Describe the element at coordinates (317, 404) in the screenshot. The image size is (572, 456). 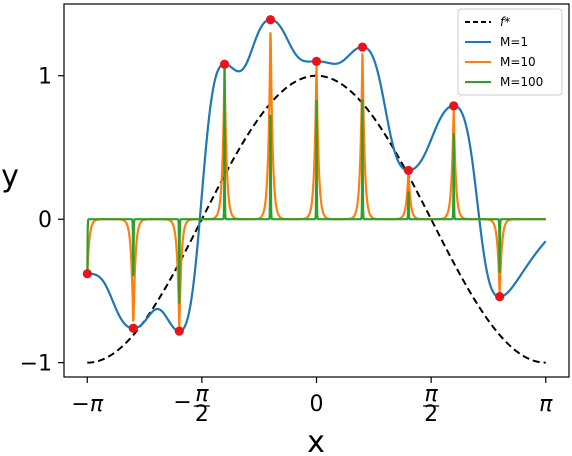
I see `x-tick-label: 0` at that location.